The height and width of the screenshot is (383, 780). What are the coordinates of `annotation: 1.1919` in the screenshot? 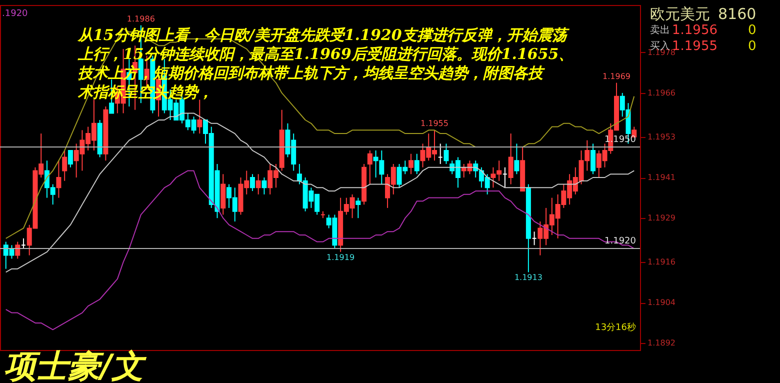 It's located at (340, 257).